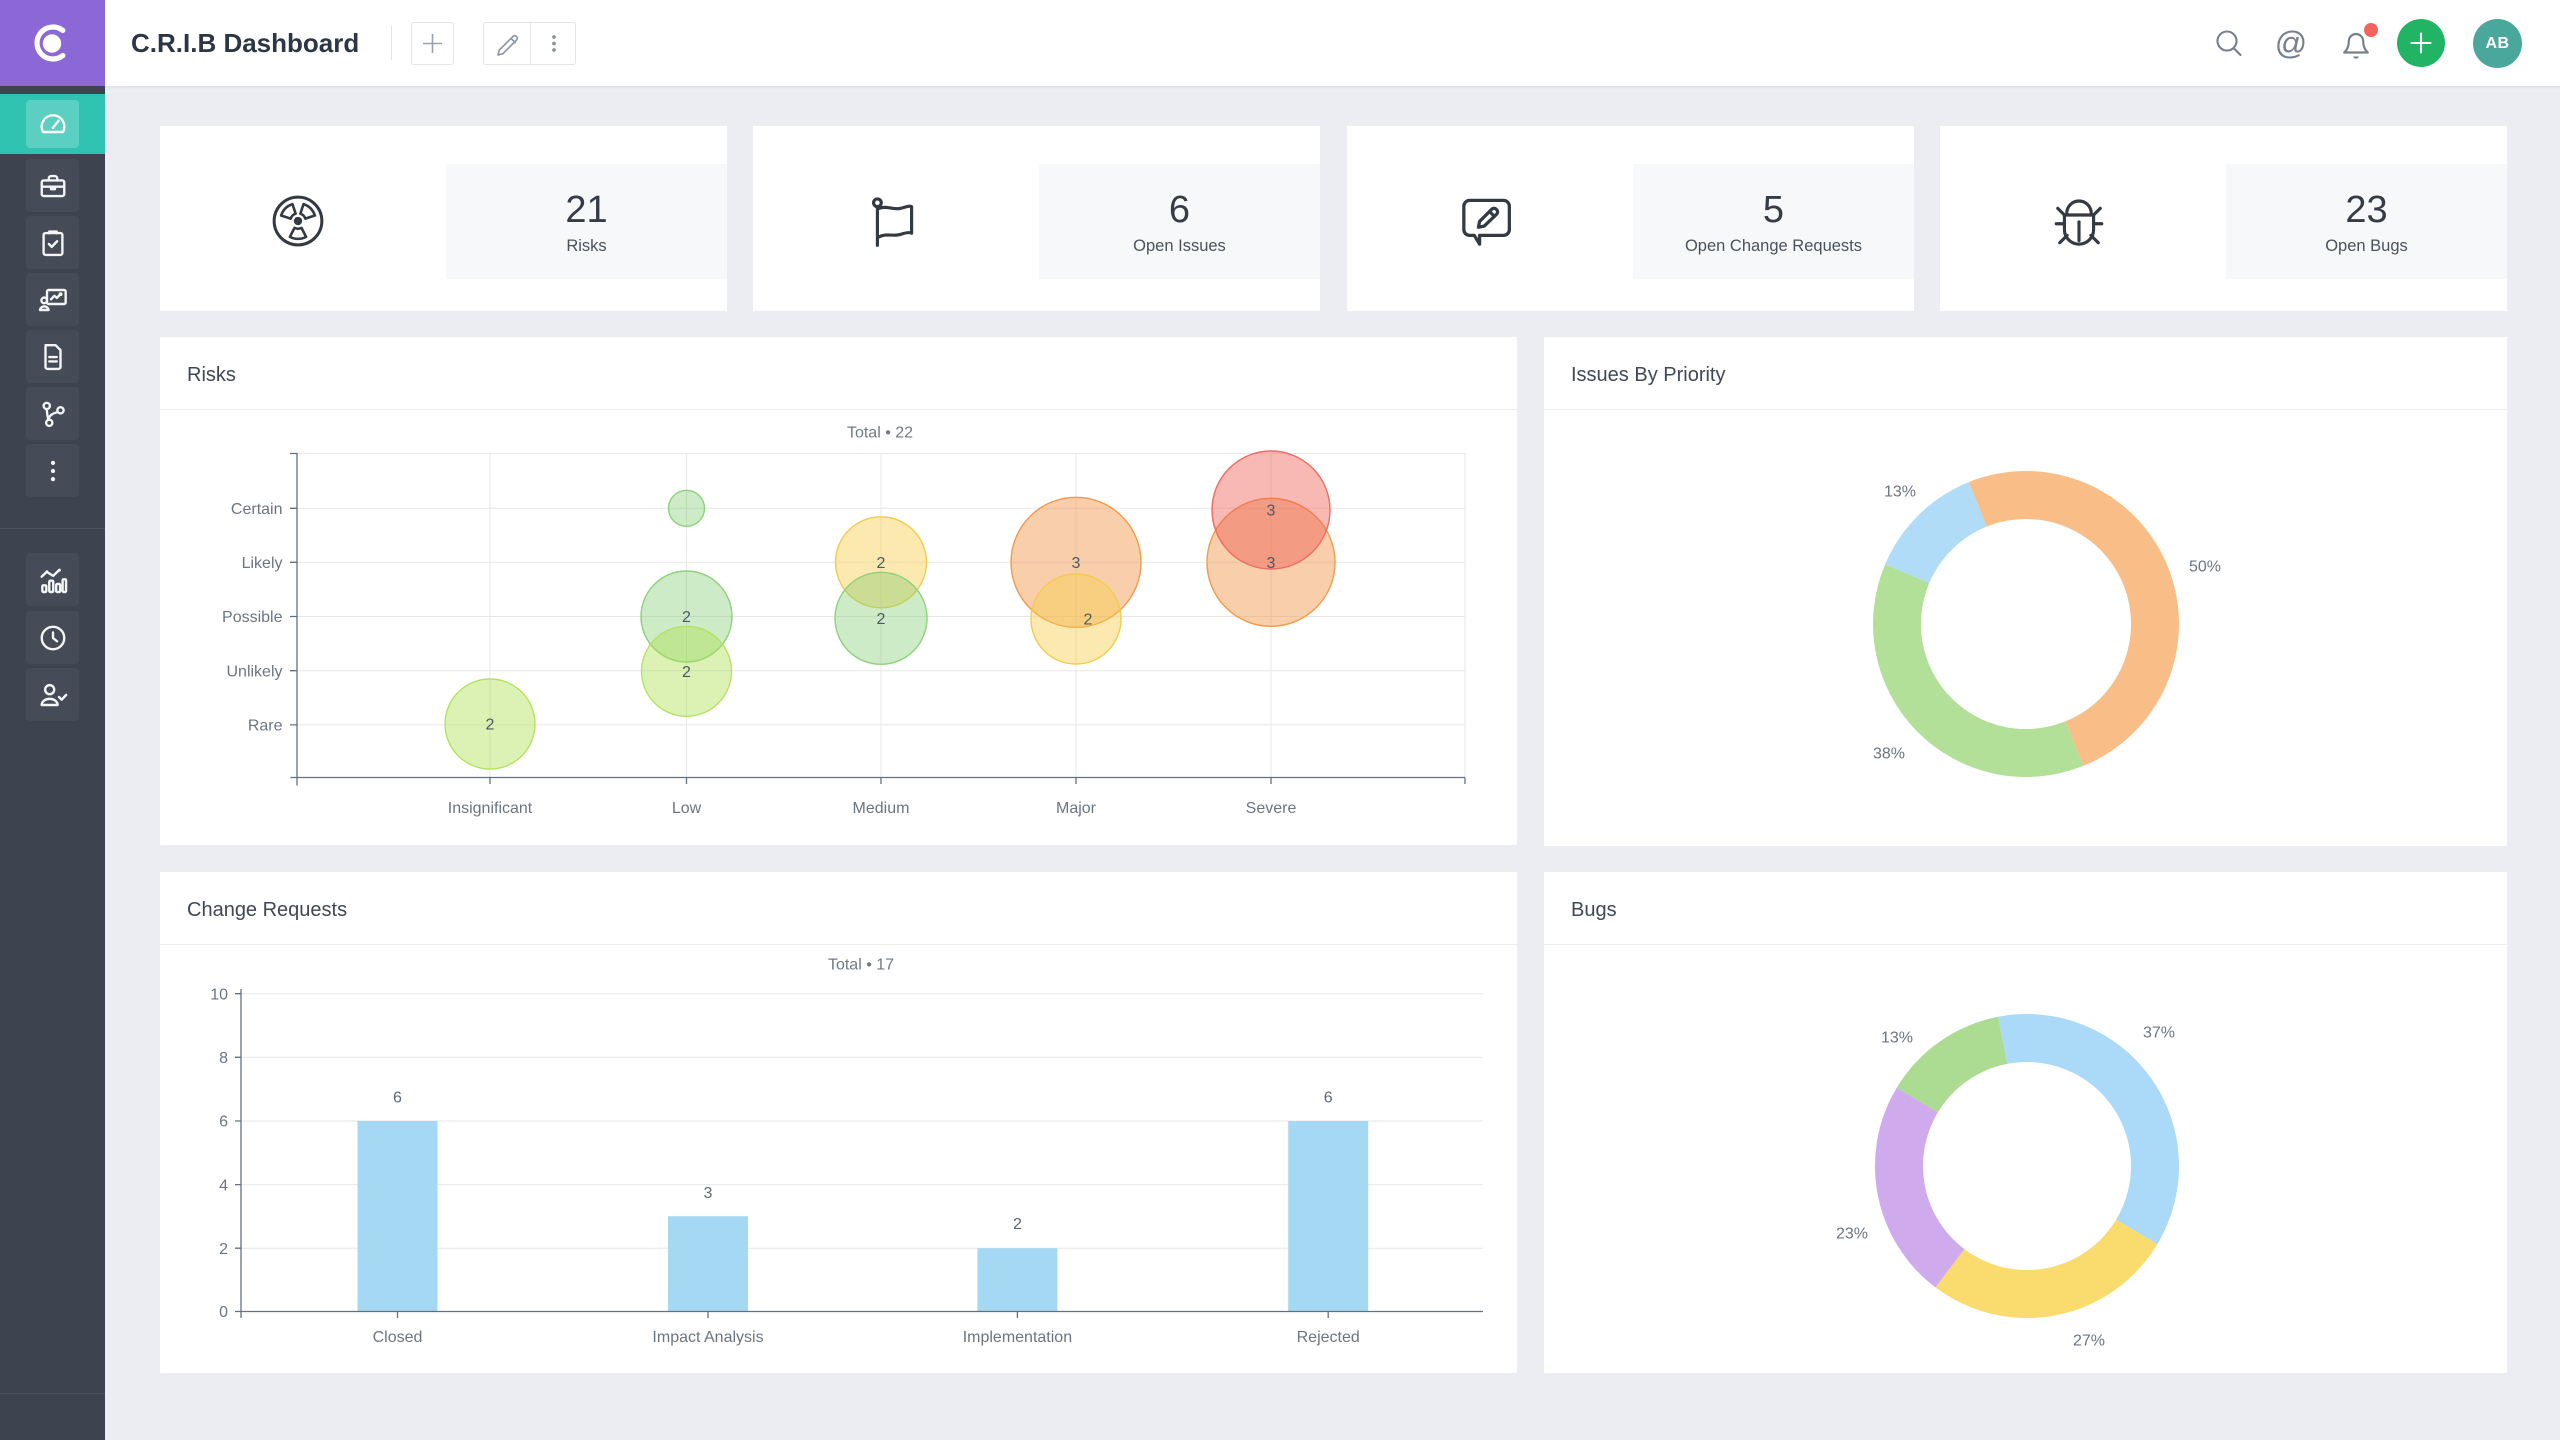 The image size is (2560, 1440). I want to click on svg-text: Rejected, so click(1328, 1337).